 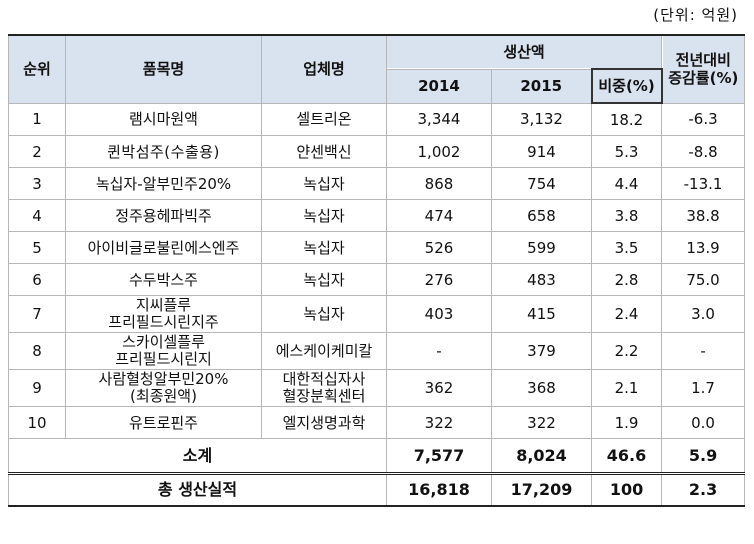 What do you see at coordinates (703, 456) in the screenshot?
I see `subtotal-change: 5.9` at bounding box center [703, 456].